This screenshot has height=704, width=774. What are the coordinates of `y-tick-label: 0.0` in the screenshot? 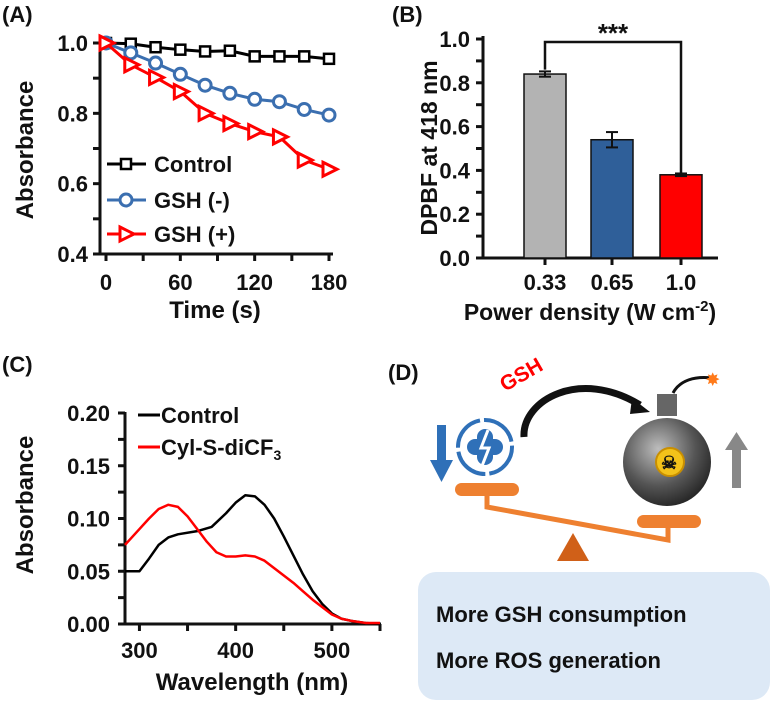 It's located at (454, 258).